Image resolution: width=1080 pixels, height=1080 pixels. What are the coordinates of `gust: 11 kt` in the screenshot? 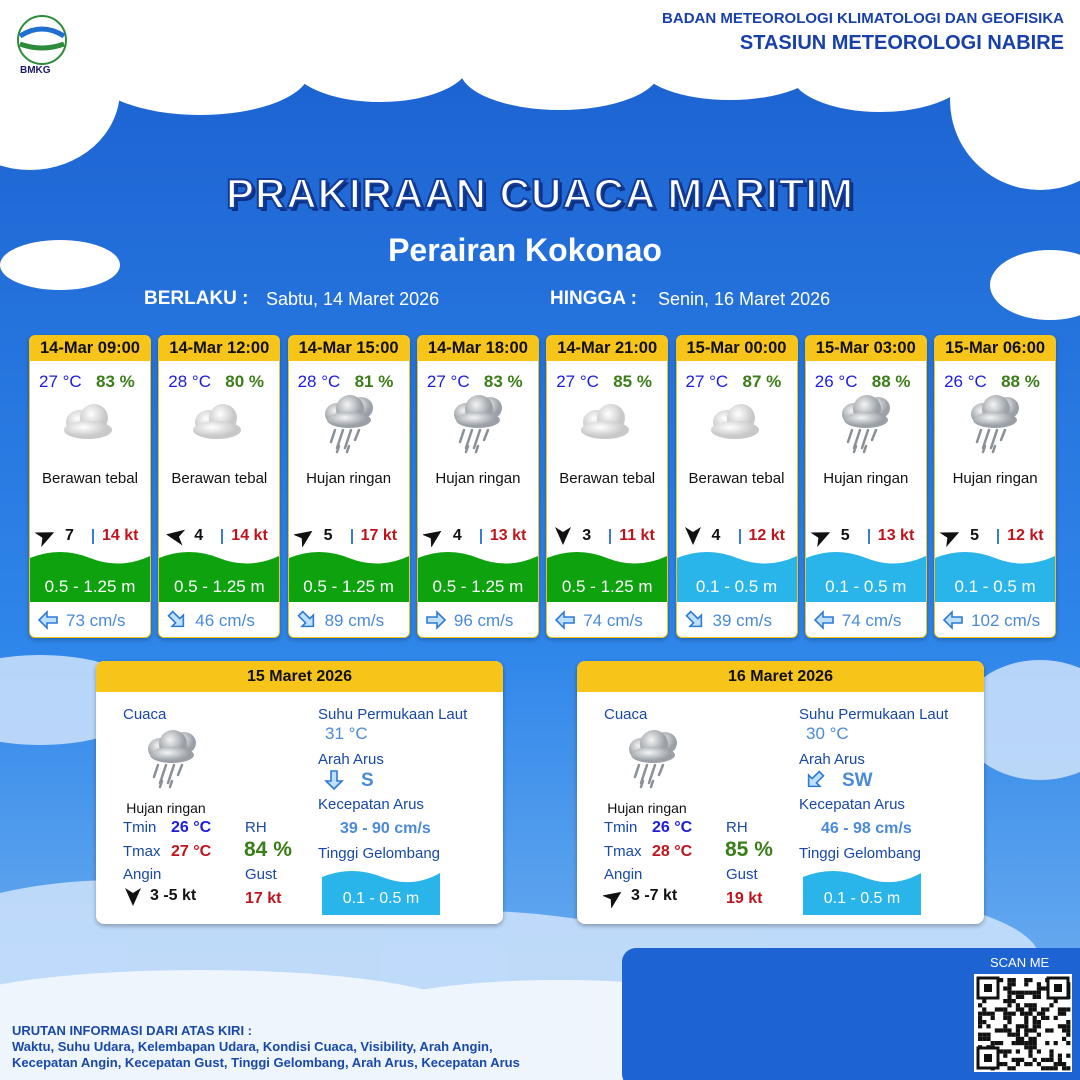 It's located at (637, 535).